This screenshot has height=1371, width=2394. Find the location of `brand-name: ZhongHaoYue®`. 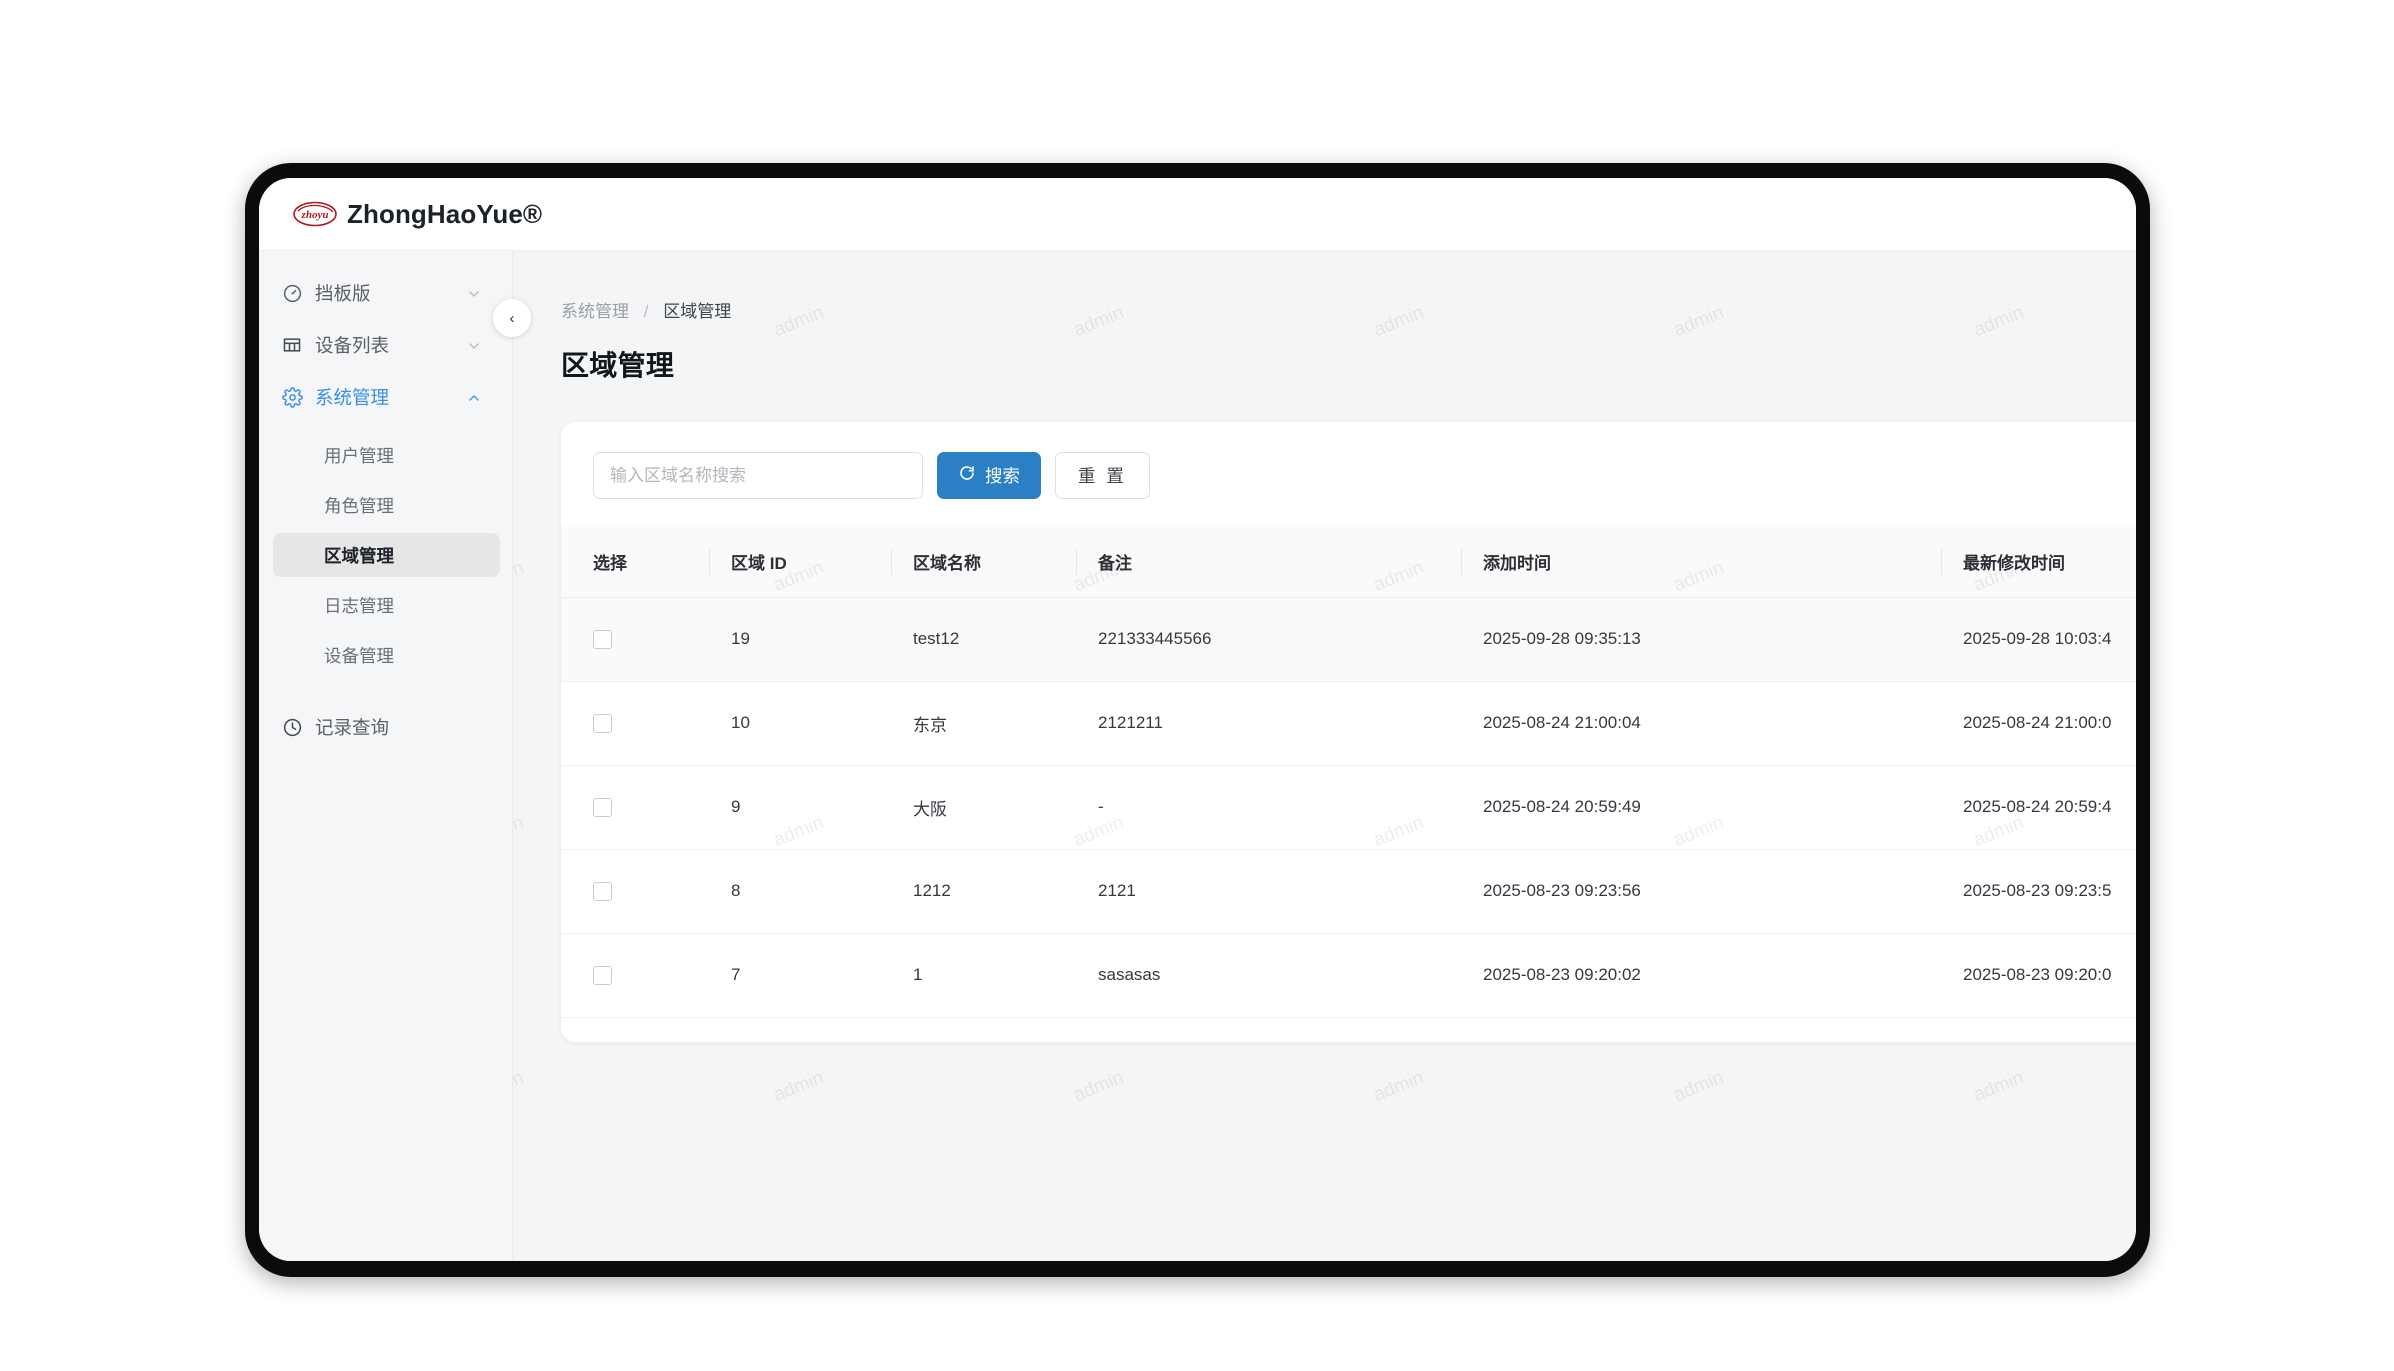

brand-name: ZhongHaoYue® is located at coordinates (445, 213).